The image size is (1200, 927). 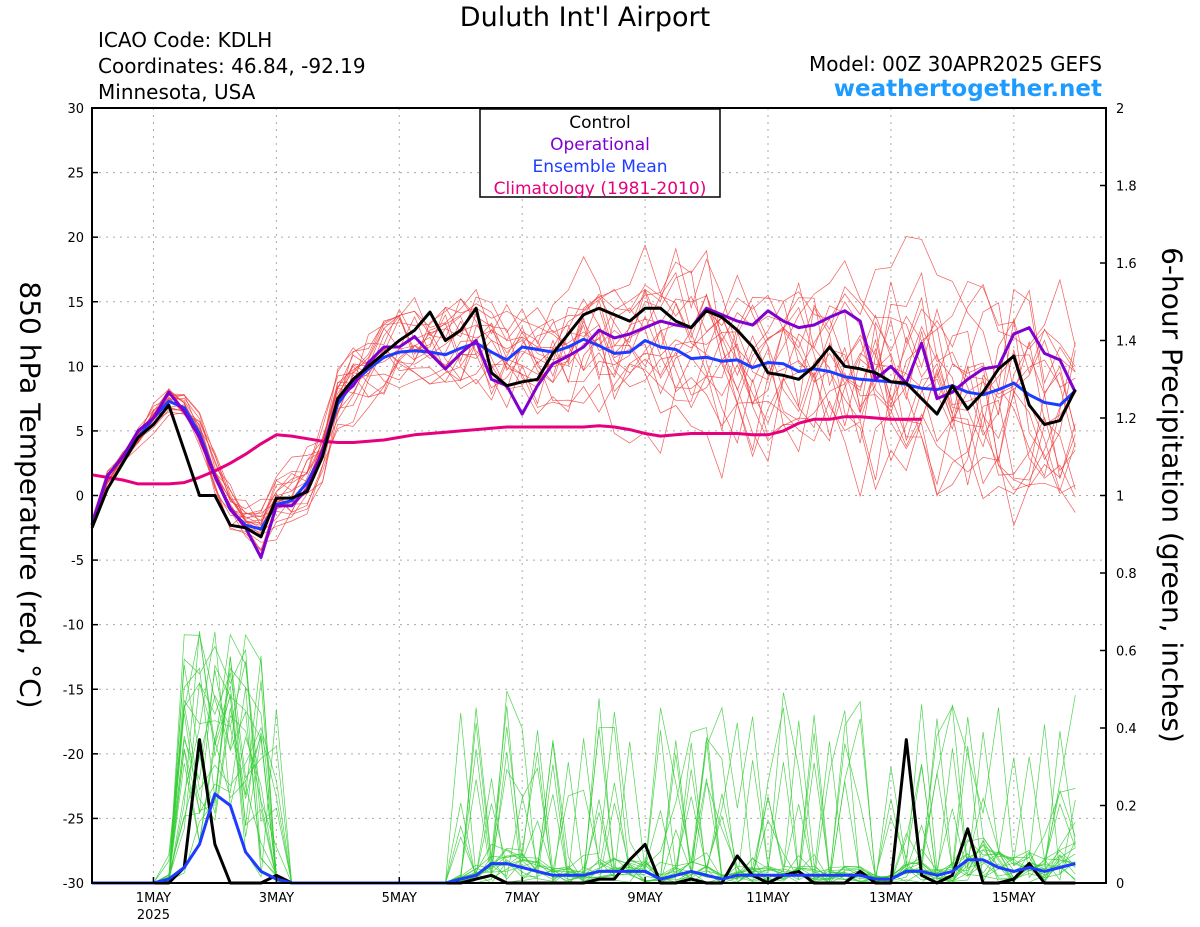 I want to click on y-left-tick-label: 10, so click(x=75, y=367).